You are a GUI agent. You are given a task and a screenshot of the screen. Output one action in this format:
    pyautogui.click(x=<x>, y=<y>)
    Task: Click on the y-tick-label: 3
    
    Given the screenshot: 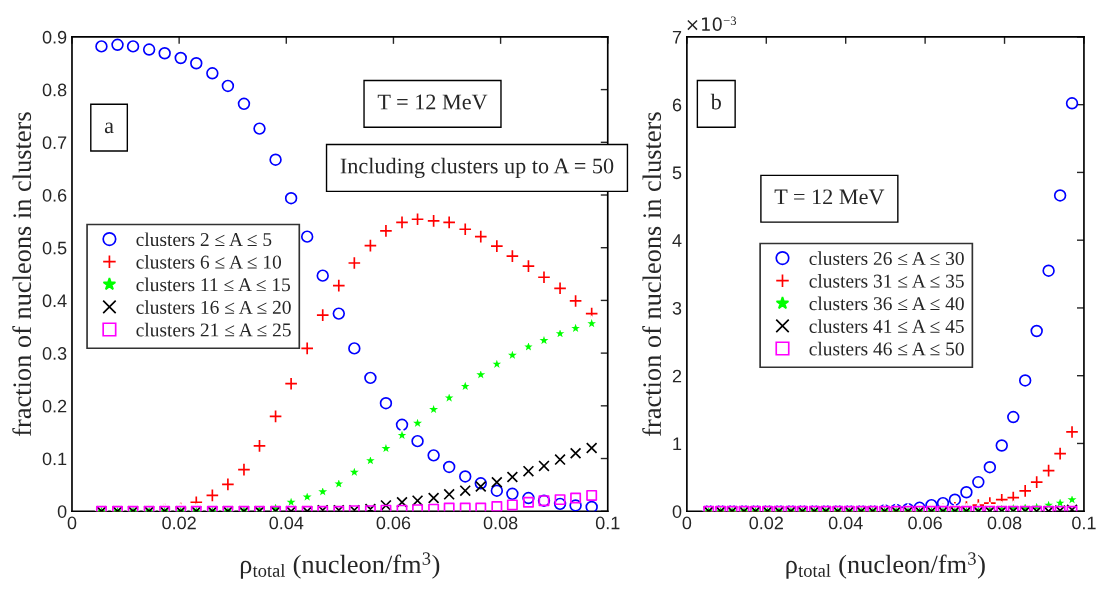 What is the action you would take?
    pyautogui.click(x=677, y=308)
    